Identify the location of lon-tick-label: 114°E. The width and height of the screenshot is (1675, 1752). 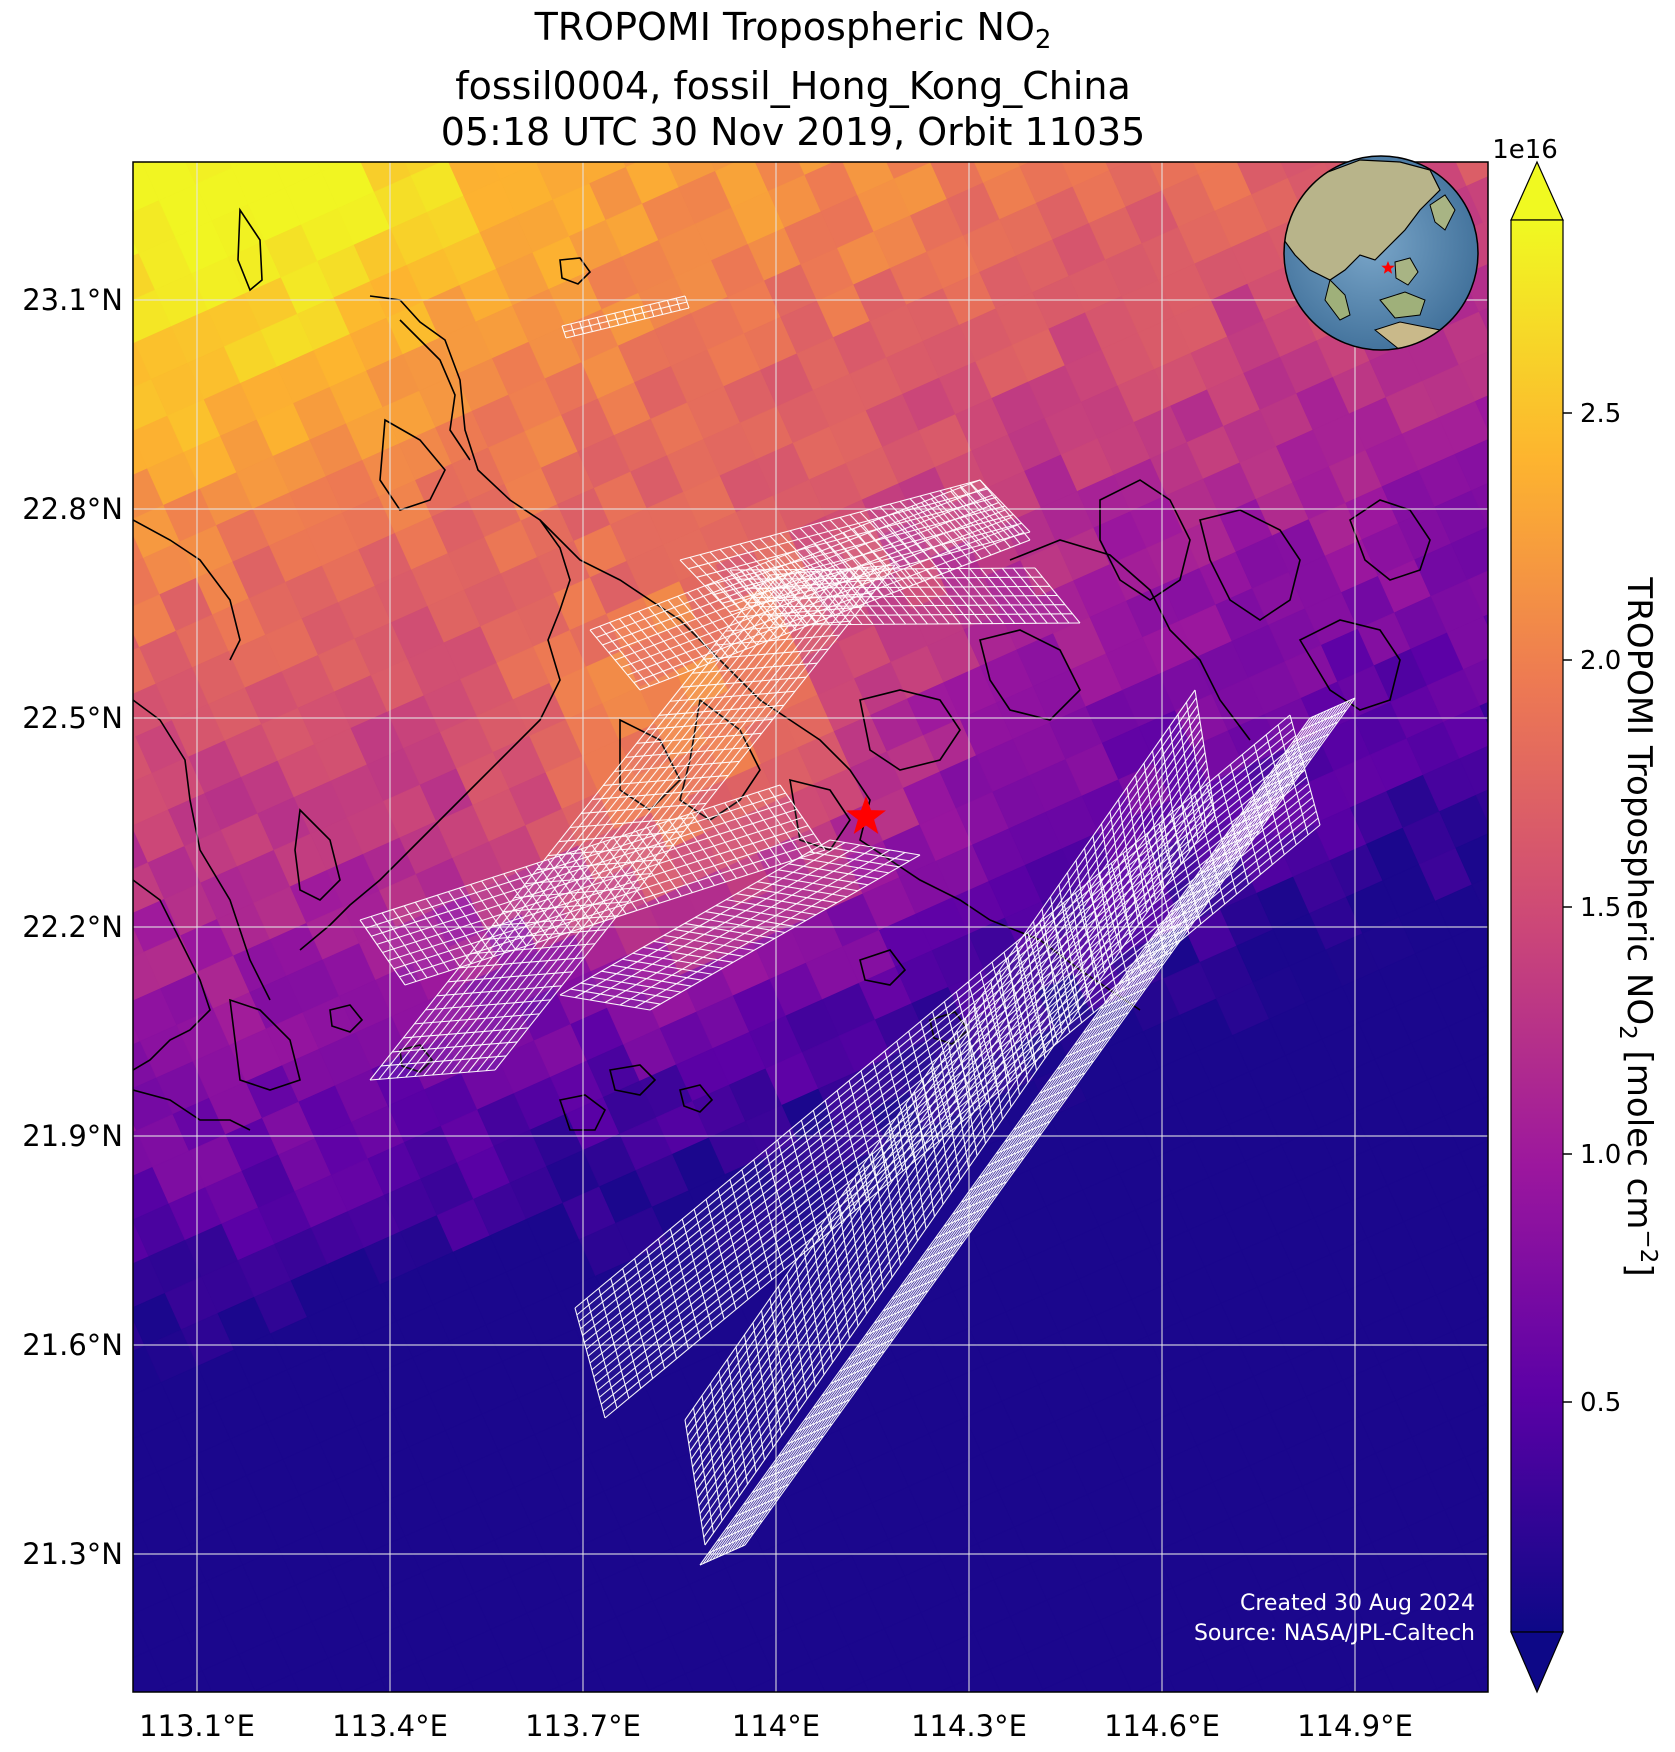
(776, 1726).